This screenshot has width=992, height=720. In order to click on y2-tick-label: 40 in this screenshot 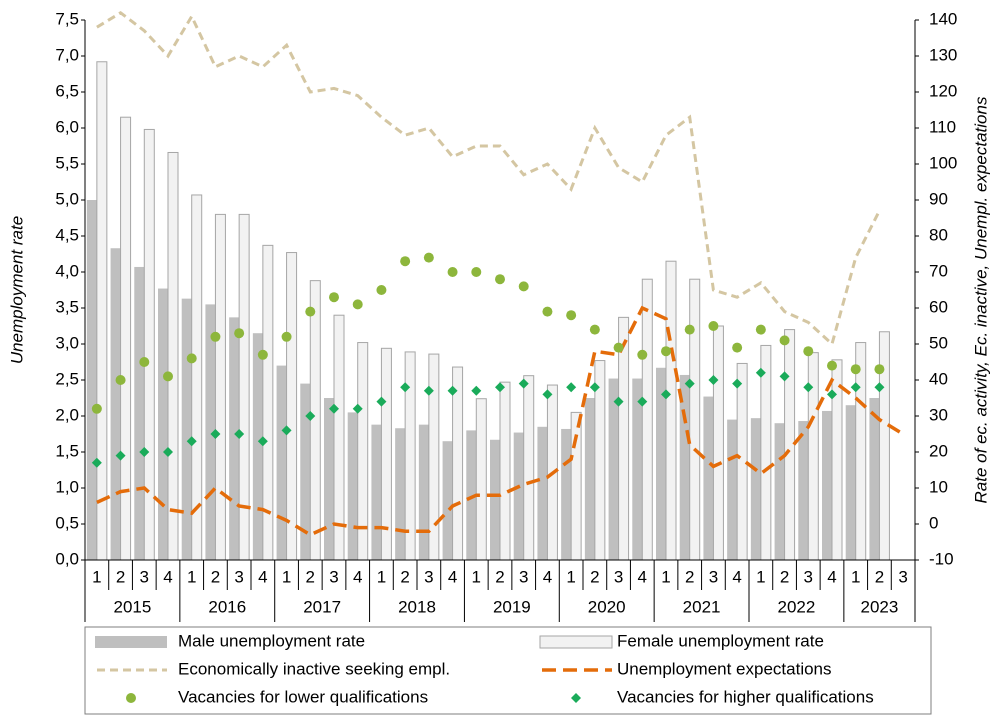, I will do `click(938, 378)`.